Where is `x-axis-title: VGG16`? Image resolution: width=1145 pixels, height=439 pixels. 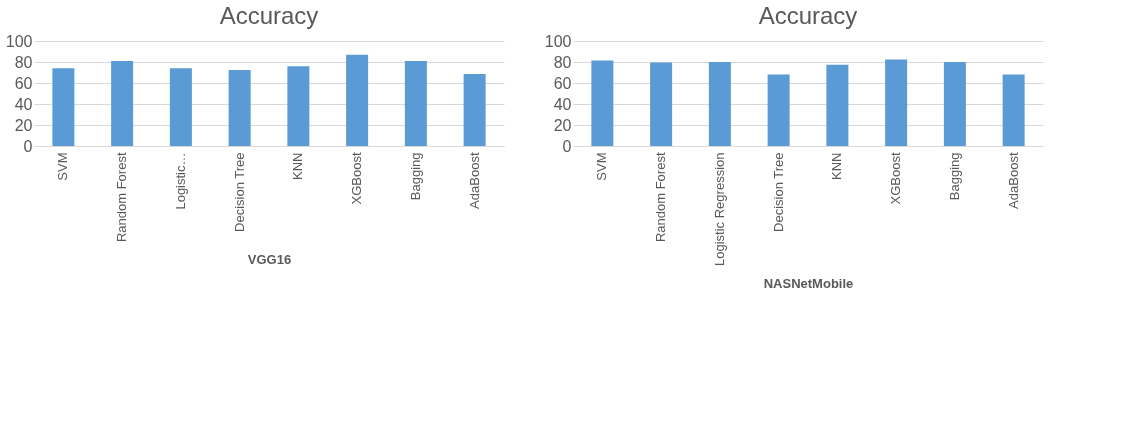 x-axis-title: VGG16 is located at coordinates (269, 260).